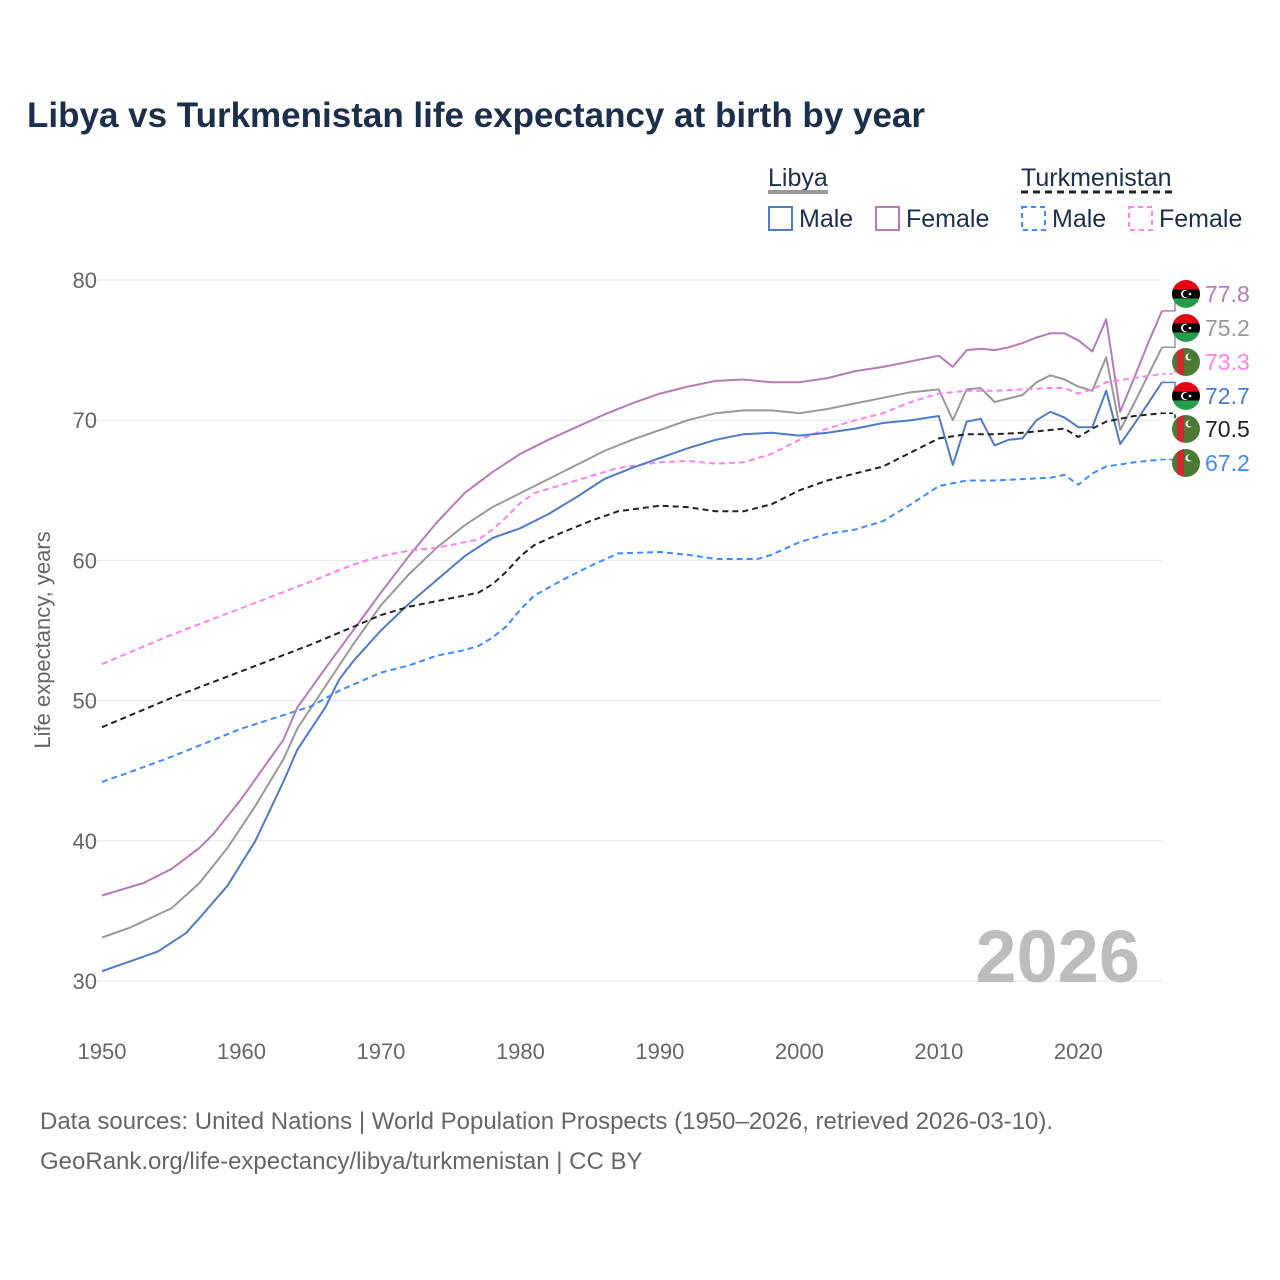 This screenshot has height=1280, width=1280. I want to click on legend-group-libya: Libya, so click(798, 178).